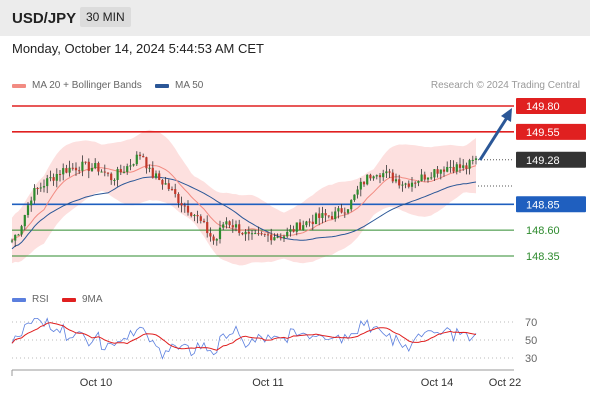  Describe the element at coordinates (551, 131) in the screenshot. I see `level-badge-149.55` at that location.